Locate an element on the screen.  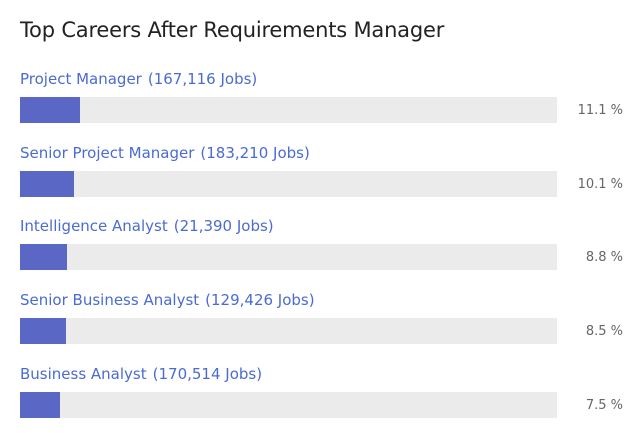
career-link-4: Senior Business Analyst (129,426 Jobs) is located at coordinates (167, 300).